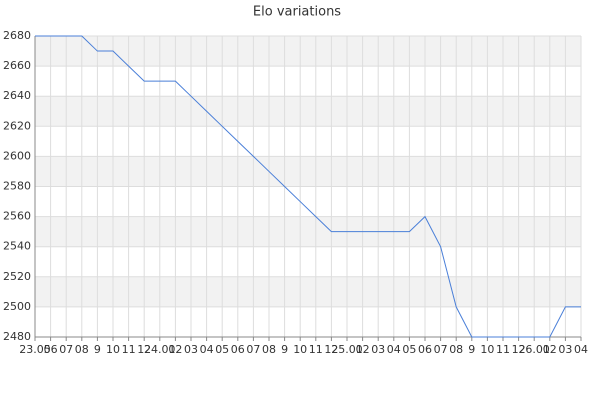  Describe the element at coordinates (17, 186) in the screenshot. I see `y-tick-label: 2580` at that location.